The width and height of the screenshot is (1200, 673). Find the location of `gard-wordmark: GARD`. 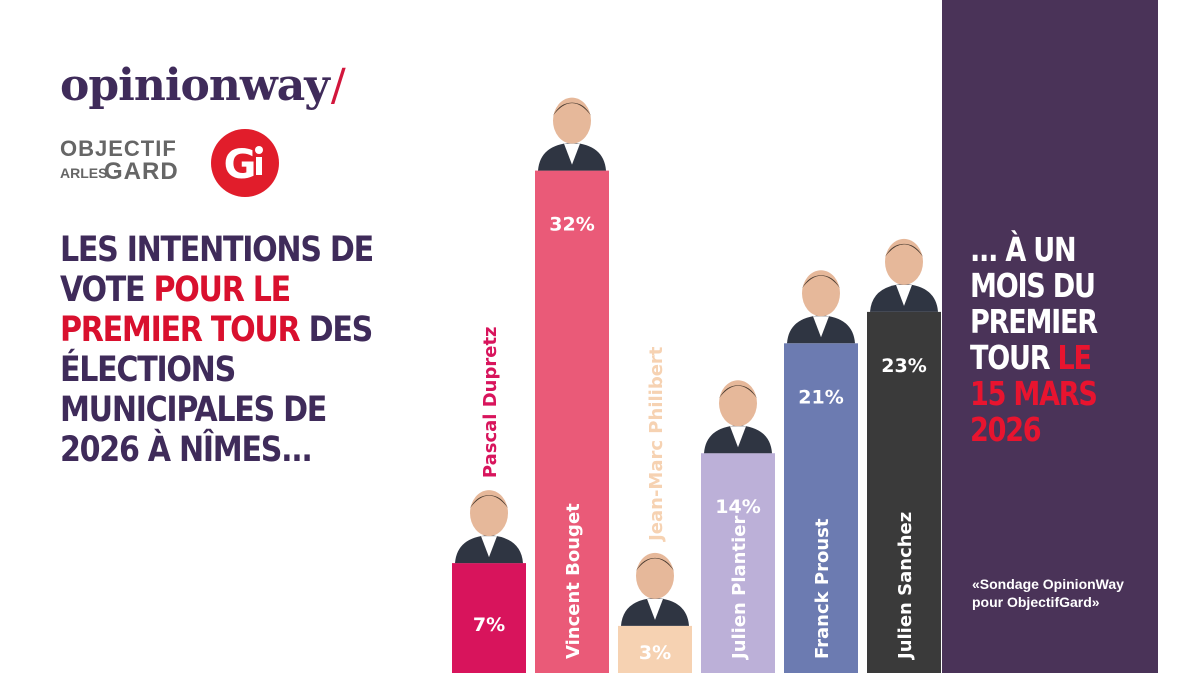

gard-wordmark: GARD is located at coordinates (141, 171).